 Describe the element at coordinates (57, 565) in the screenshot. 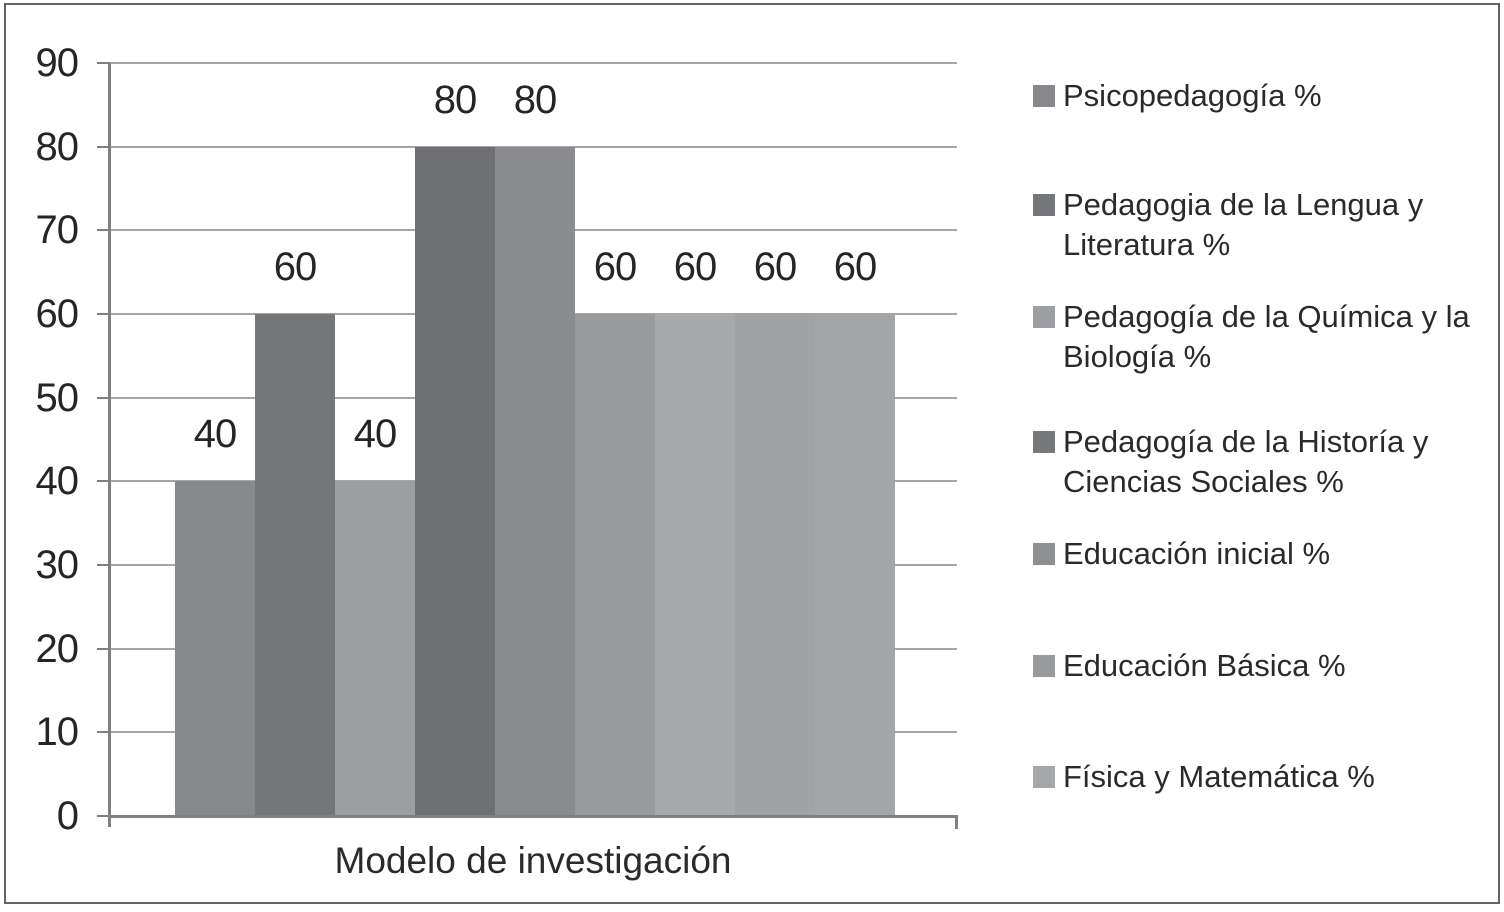

I see `y-axis-label: 30` at that location.